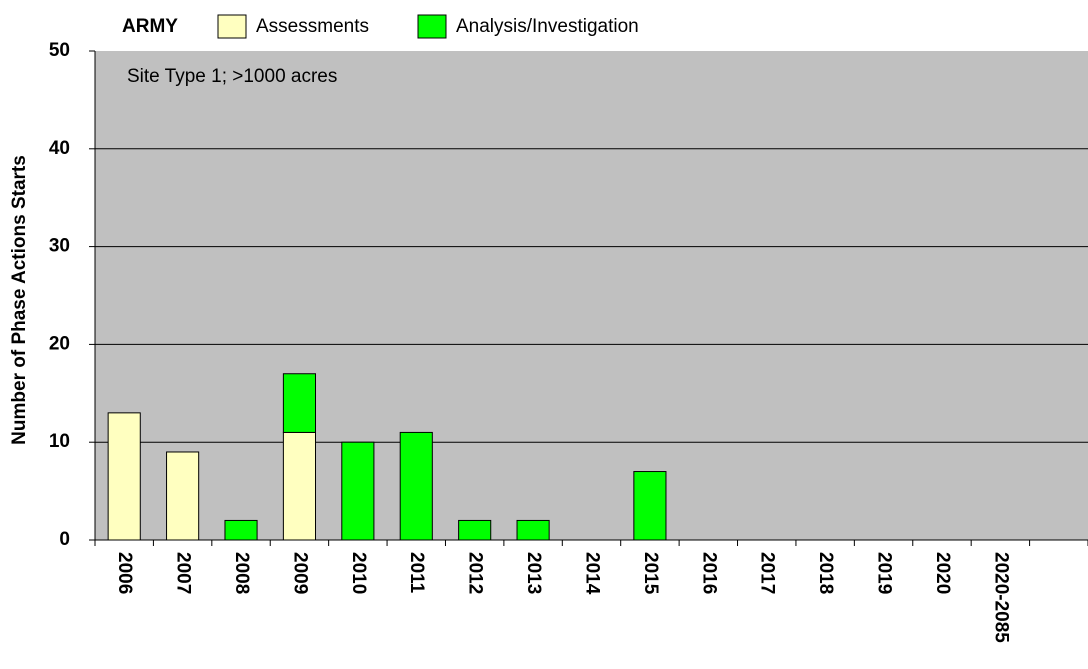 The width and height of the screenshot is (1088, 669). Describe the element at coordinates (547, 26) in the screenshot. I see `legend-label: Analysis/Investigation` at that location.